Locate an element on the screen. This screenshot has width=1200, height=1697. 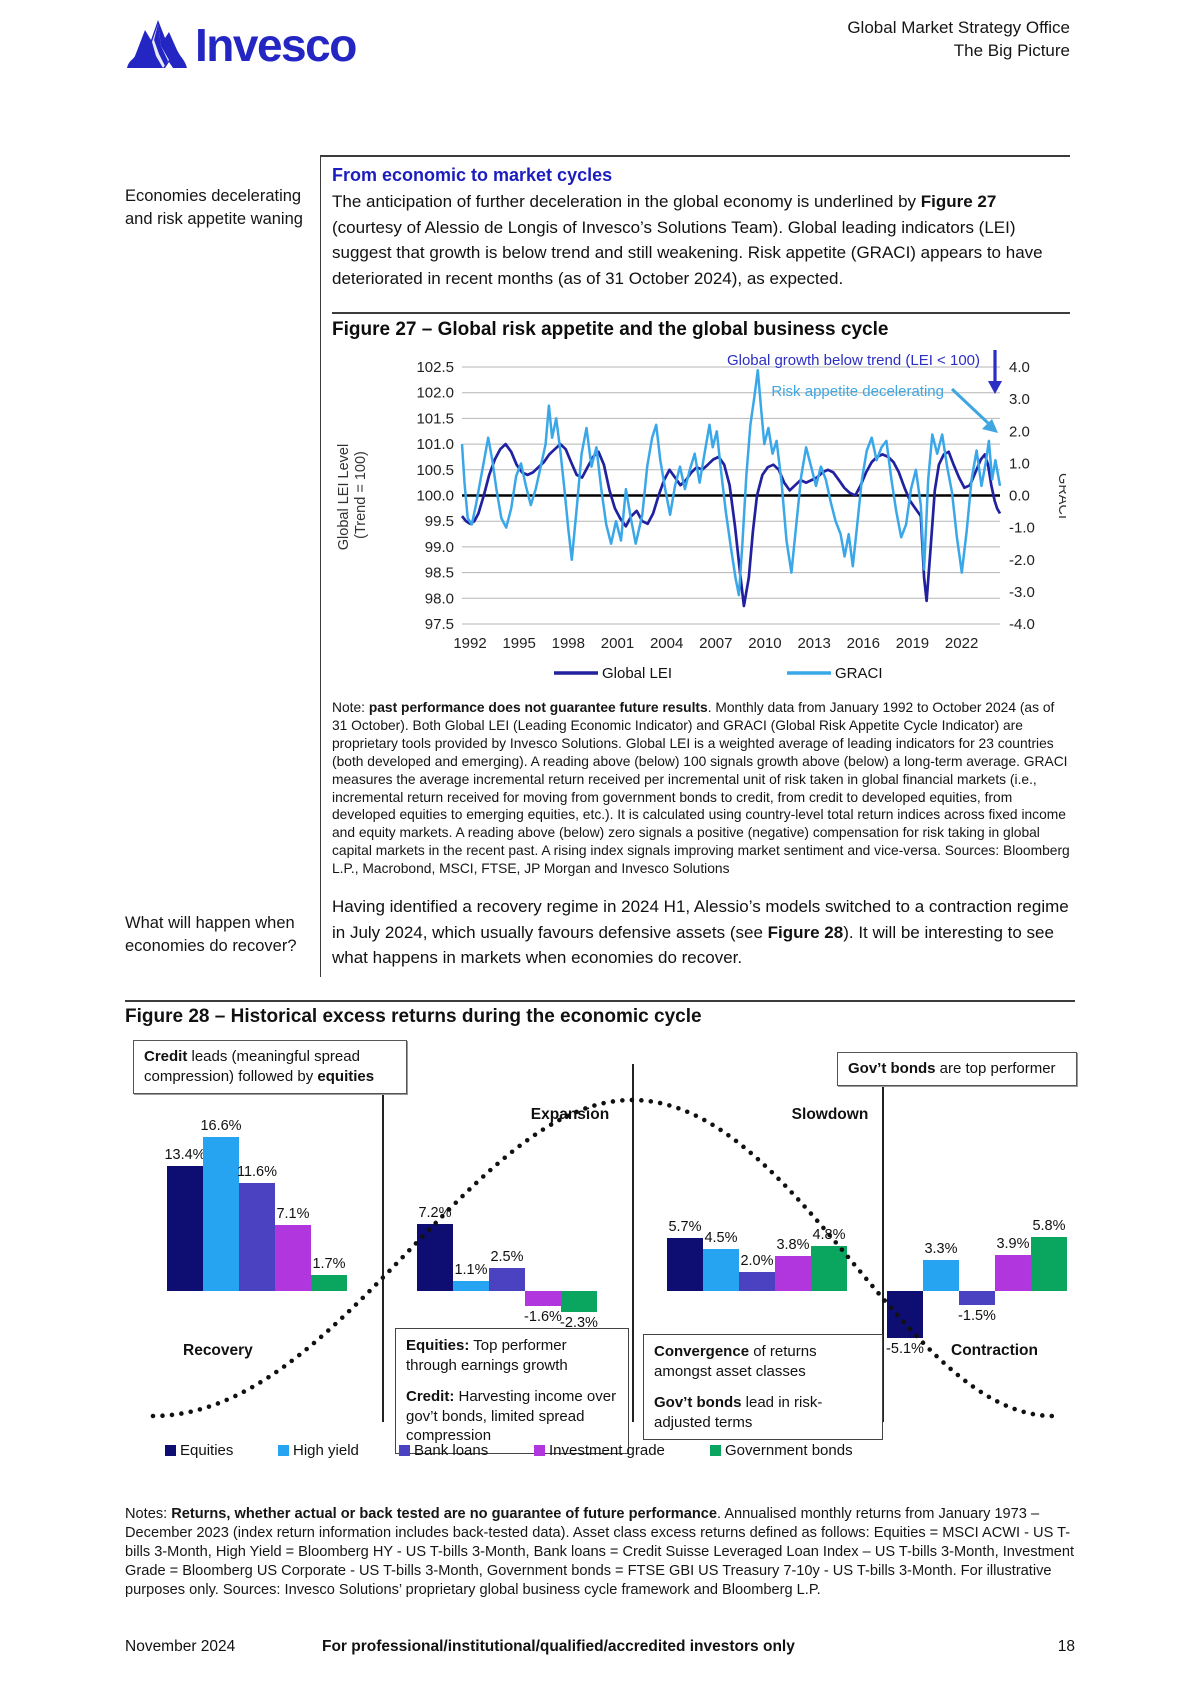
right-axis-tick: -1.0 is located at coordinates (1022, 528).